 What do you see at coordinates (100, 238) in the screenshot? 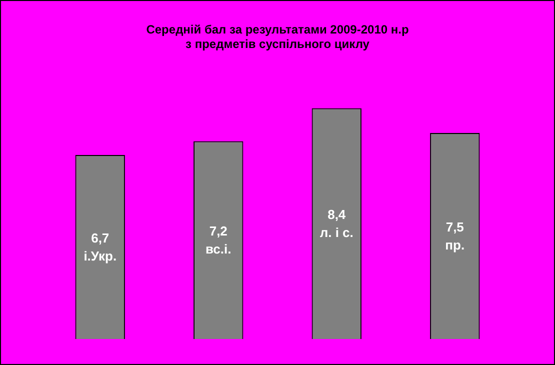
I see `data-label: 6,7` at bounding box center [100, 238].